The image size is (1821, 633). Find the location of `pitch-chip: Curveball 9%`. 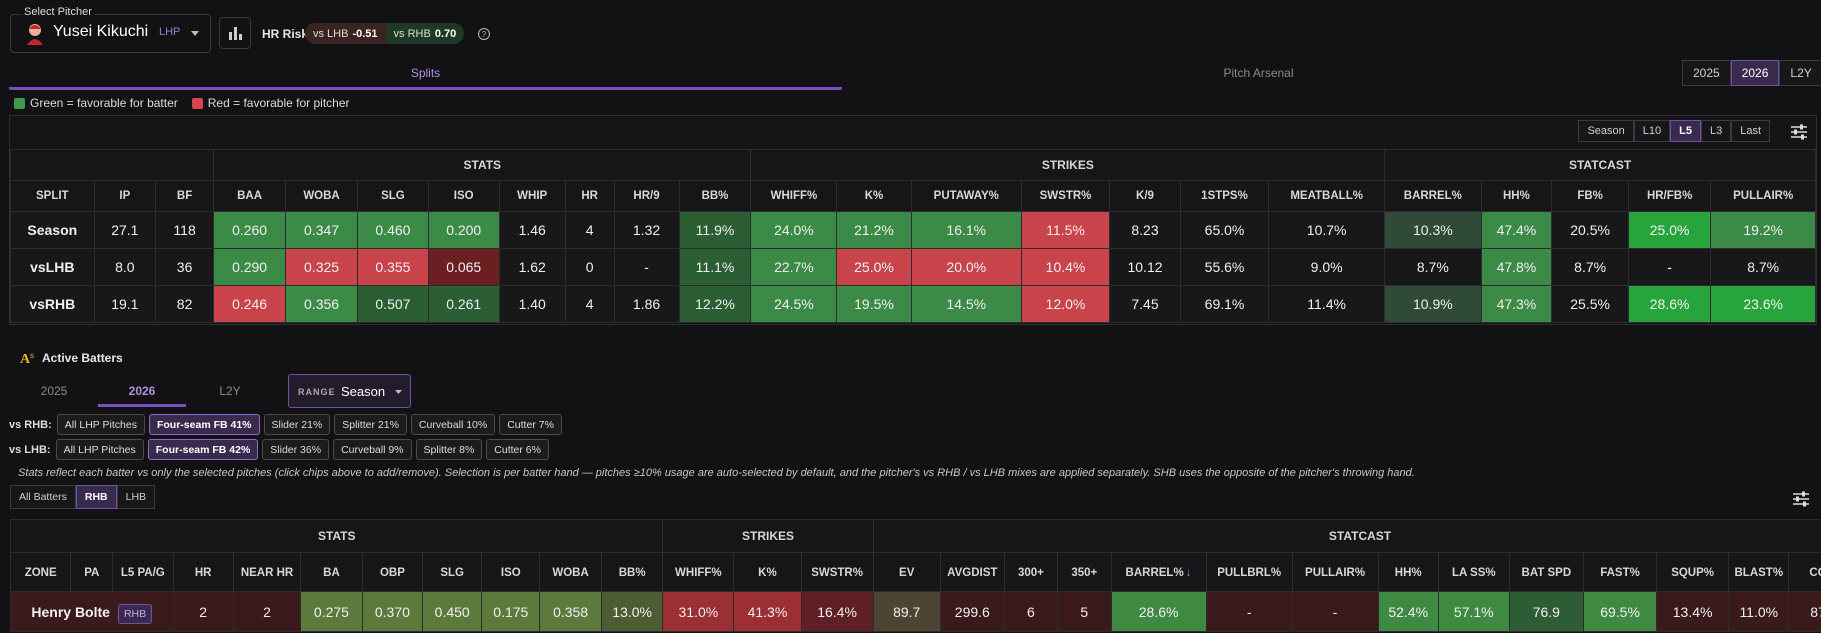

pitch-chip: Curveball 9% is located at coordinates (372, 449).